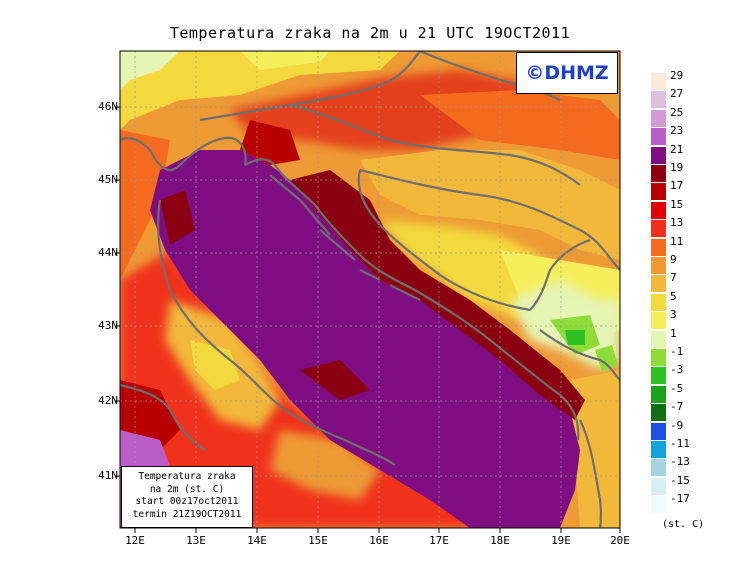  I want to click on legend-label-13: 3, so click(673, 315).